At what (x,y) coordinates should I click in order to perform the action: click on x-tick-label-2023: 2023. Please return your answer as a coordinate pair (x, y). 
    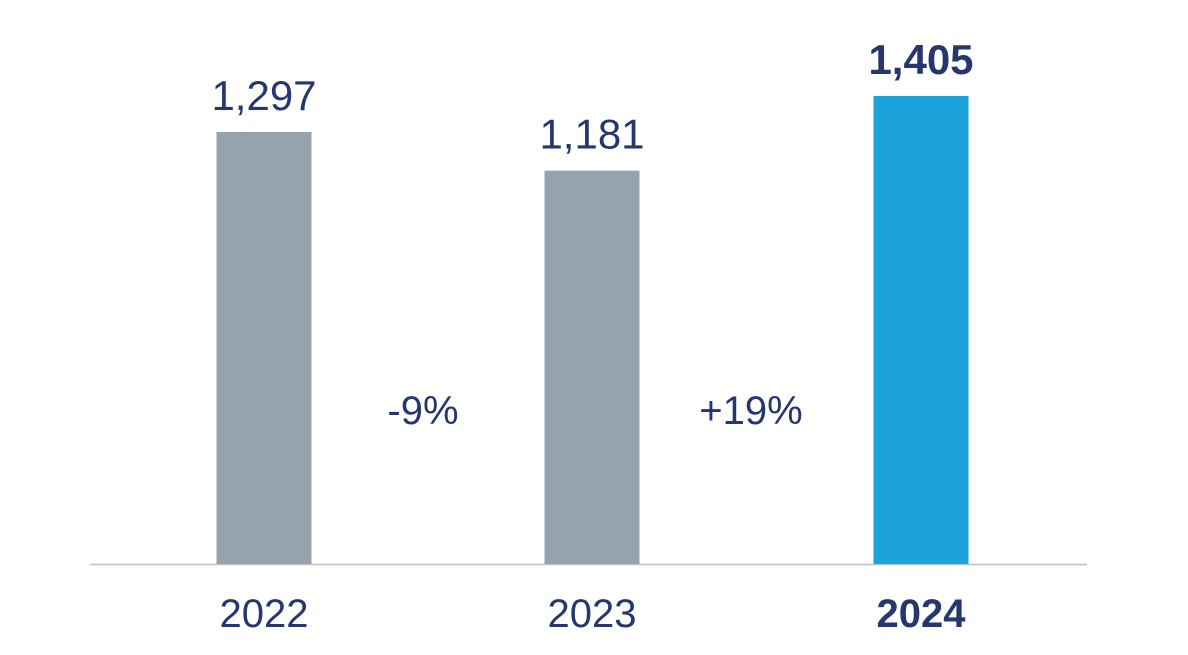
    Looking at the image, I should click on (592, 614).